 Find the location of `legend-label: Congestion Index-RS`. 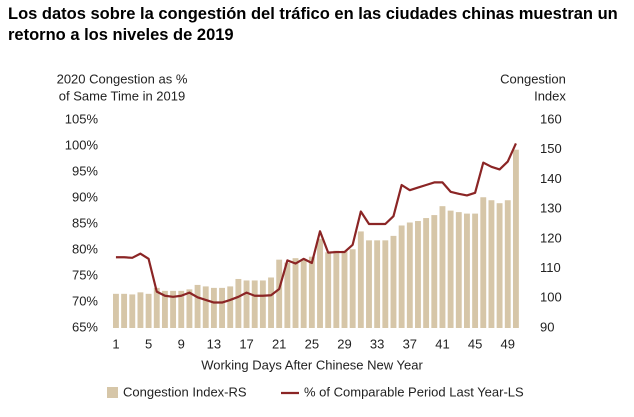

legend-label: Congestion Index-RS is located at coordinates (185, 391).